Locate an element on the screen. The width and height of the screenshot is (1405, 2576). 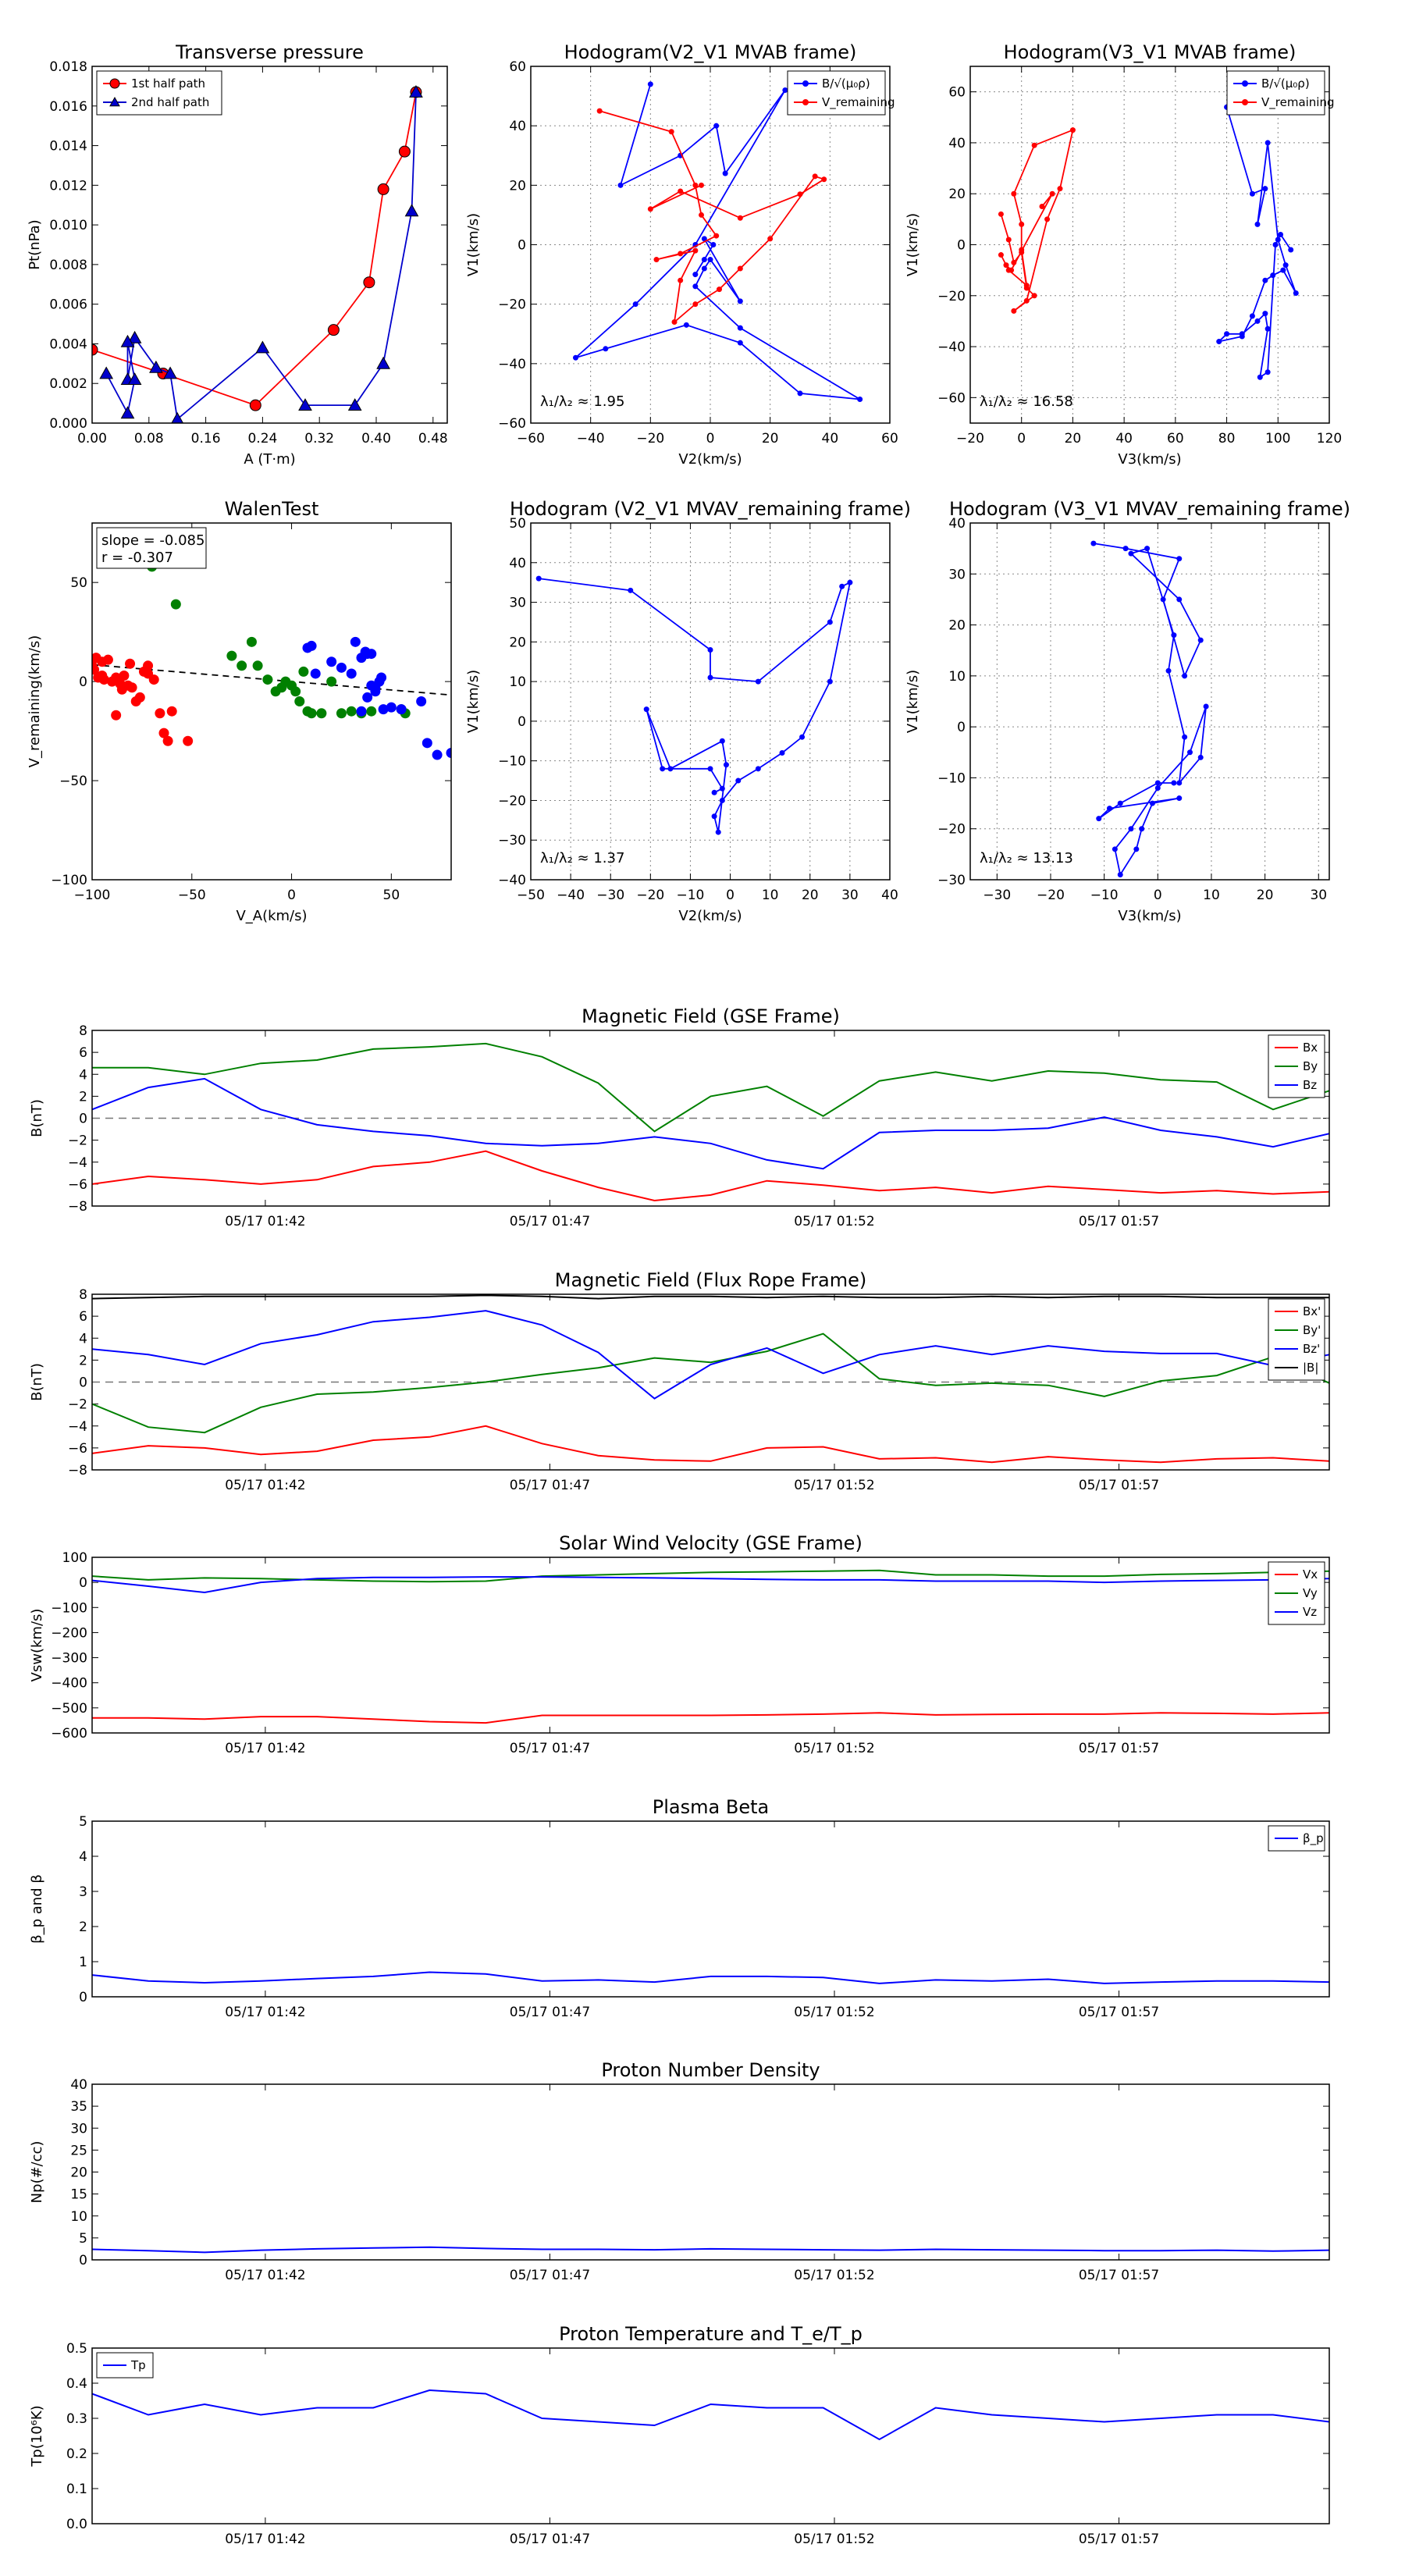
x-tick-label: 05/17 01:47 is located at coordinates (550, 1748).